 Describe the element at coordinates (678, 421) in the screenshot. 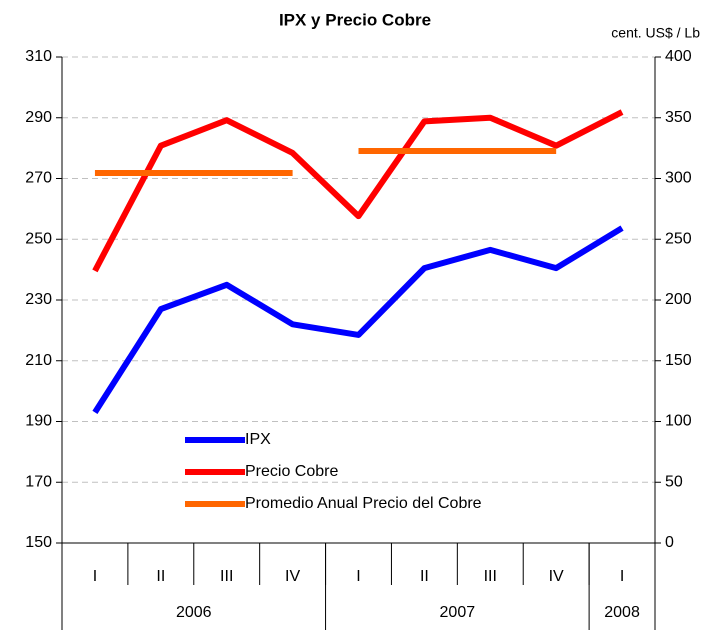

I see `y2-tick-label: 100` at that location.